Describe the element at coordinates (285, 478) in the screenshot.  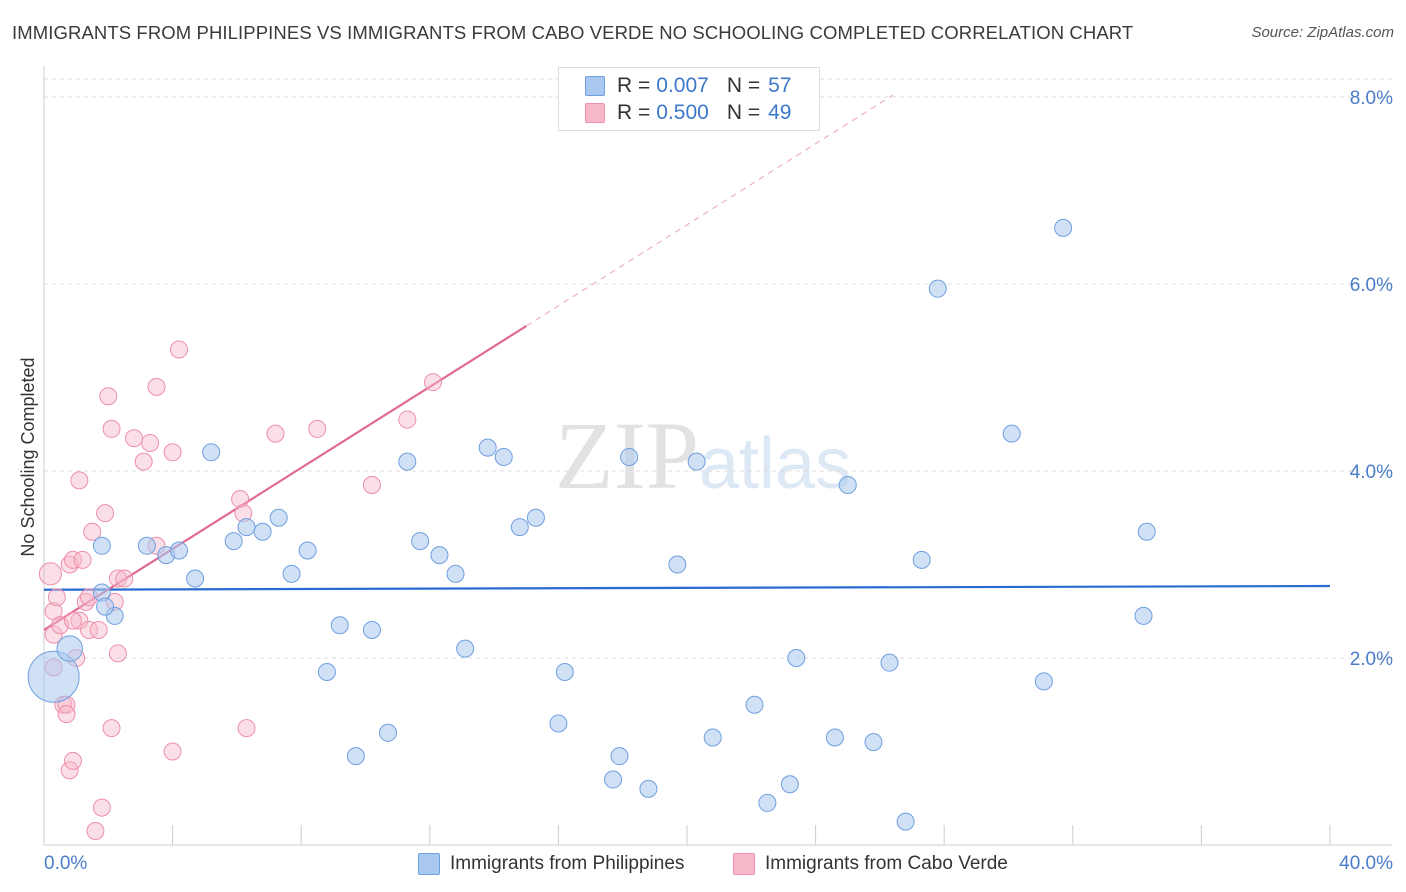
I see `trend-line-cabo-verde` at that location.